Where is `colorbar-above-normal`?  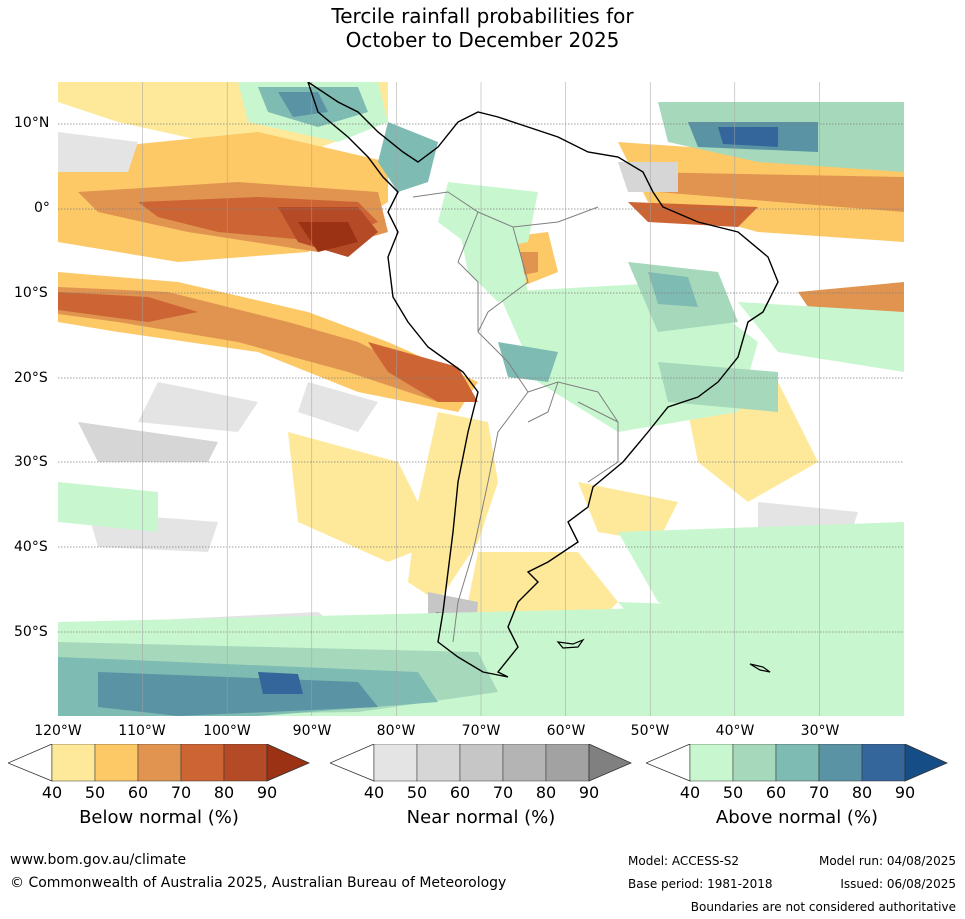
colorbar-above-normal is located at coordinates (796, 764).